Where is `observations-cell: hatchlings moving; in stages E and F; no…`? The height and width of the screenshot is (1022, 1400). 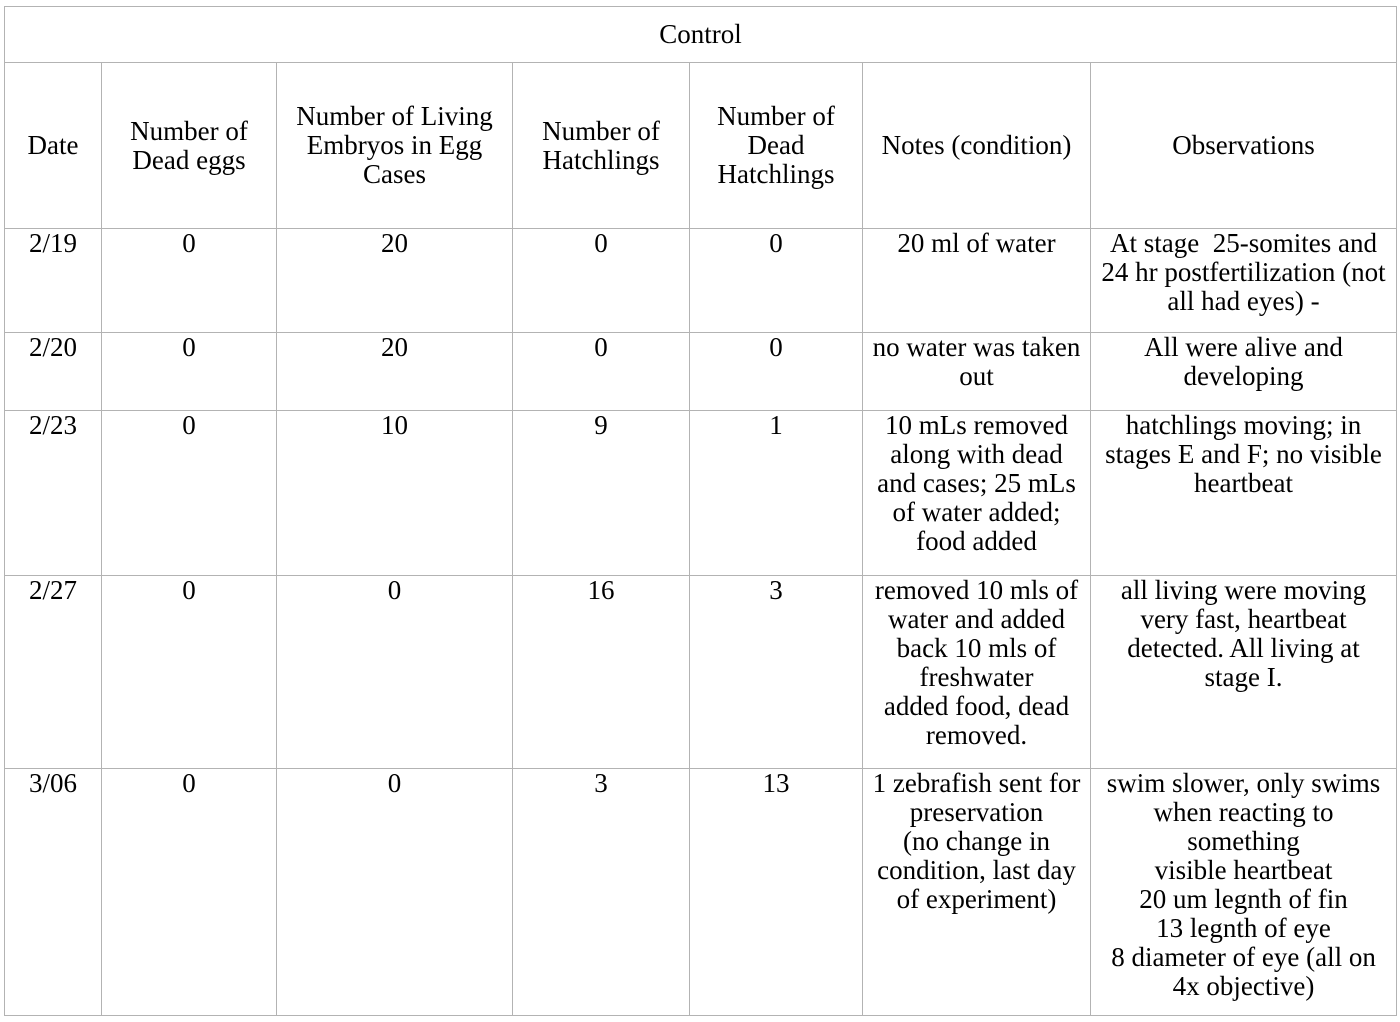
observations-cell: hatchlings moving; in stages E and F; no… is located at coordinates (1243, 493).